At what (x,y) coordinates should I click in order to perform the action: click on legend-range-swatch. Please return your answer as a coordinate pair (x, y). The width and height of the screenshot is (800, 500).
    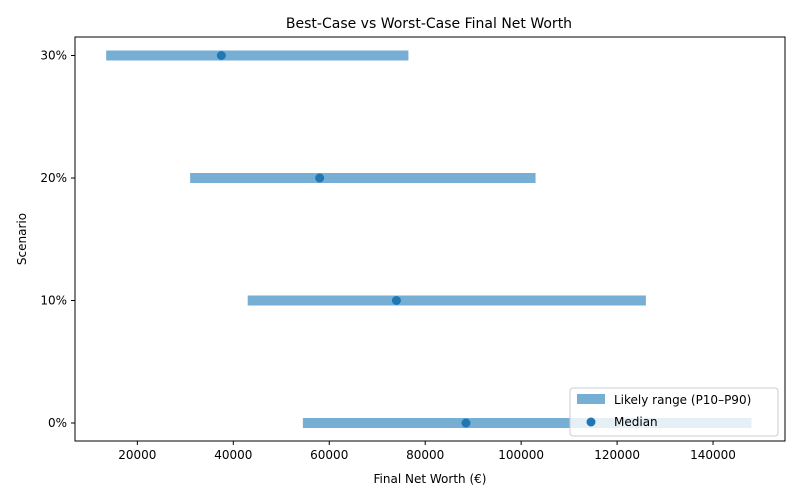
    Looking at the image, I should click on (591, 399).